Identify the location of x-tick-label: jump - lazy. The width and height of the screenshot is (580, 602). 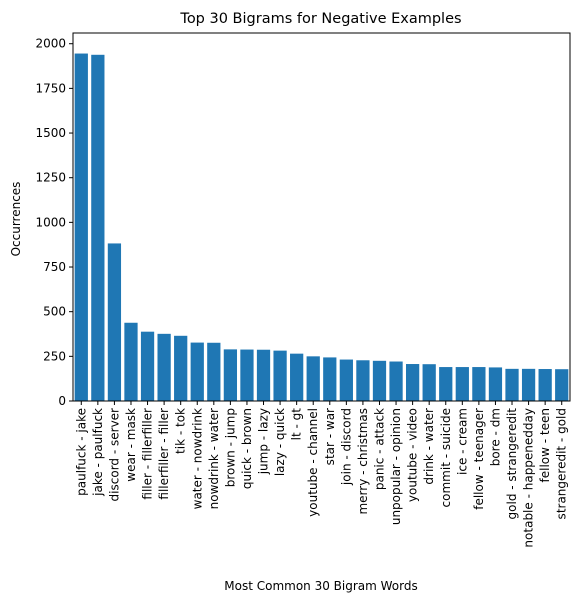
(264, 441).